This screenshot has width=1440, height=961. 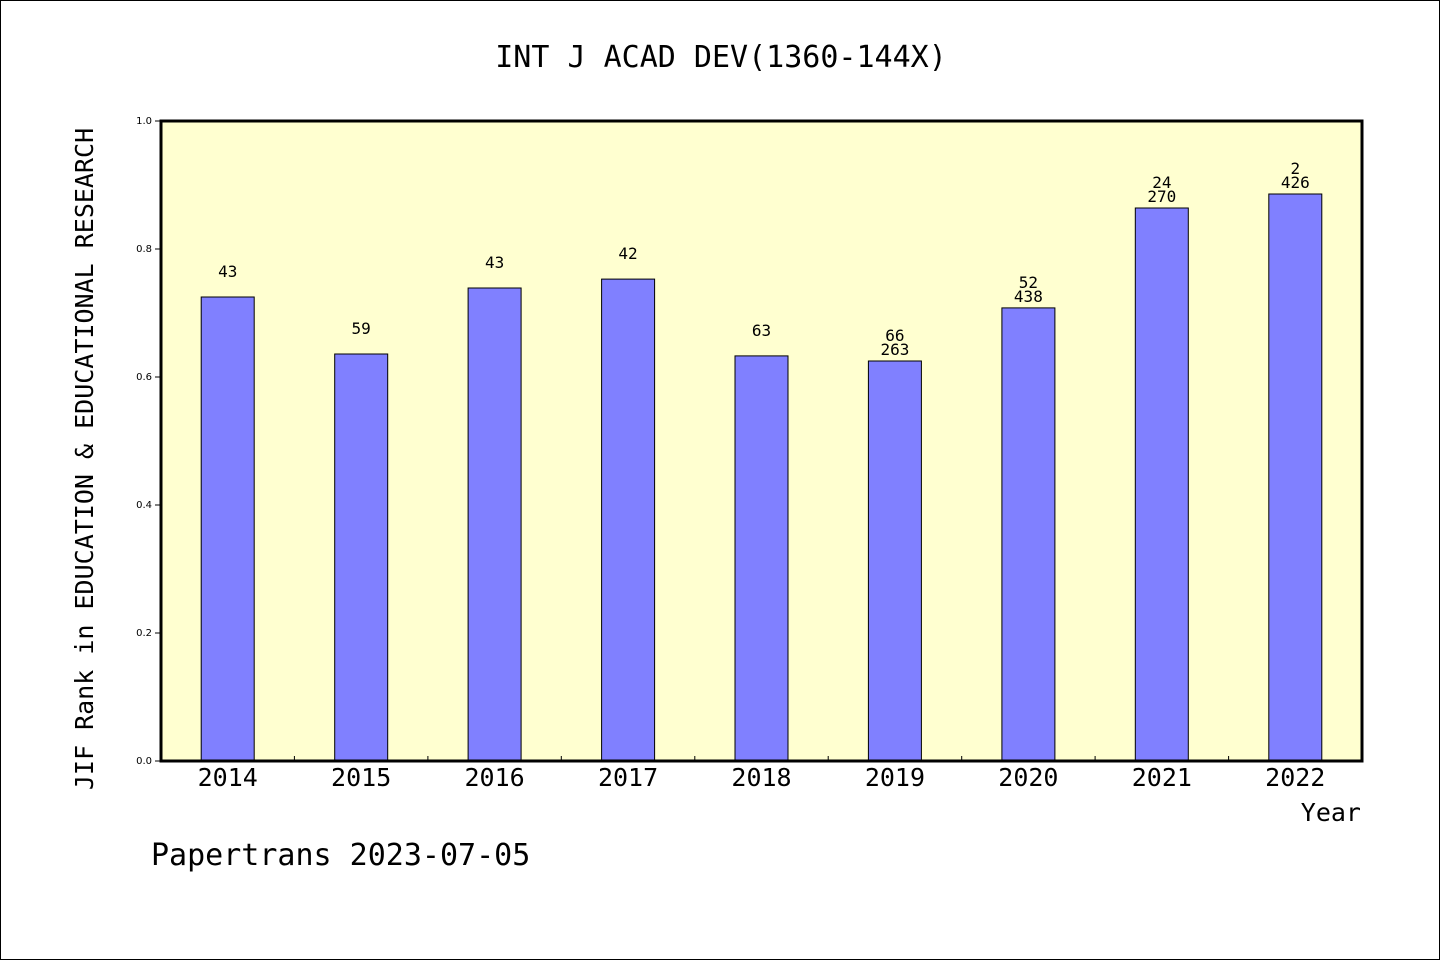 What do you see at coordinates (894, 335) in the screenshot?
I see `bar-rank-label: 66` at bounding box center [894, 335].